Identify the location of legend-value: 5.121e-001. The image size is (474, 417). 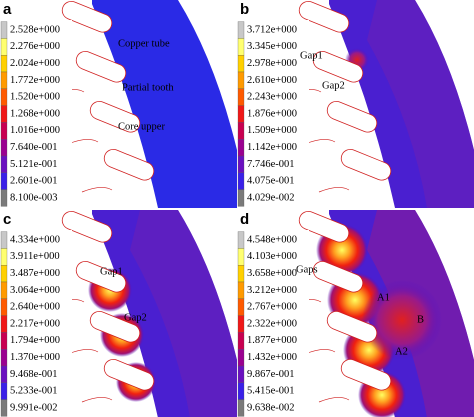
(34, 164).